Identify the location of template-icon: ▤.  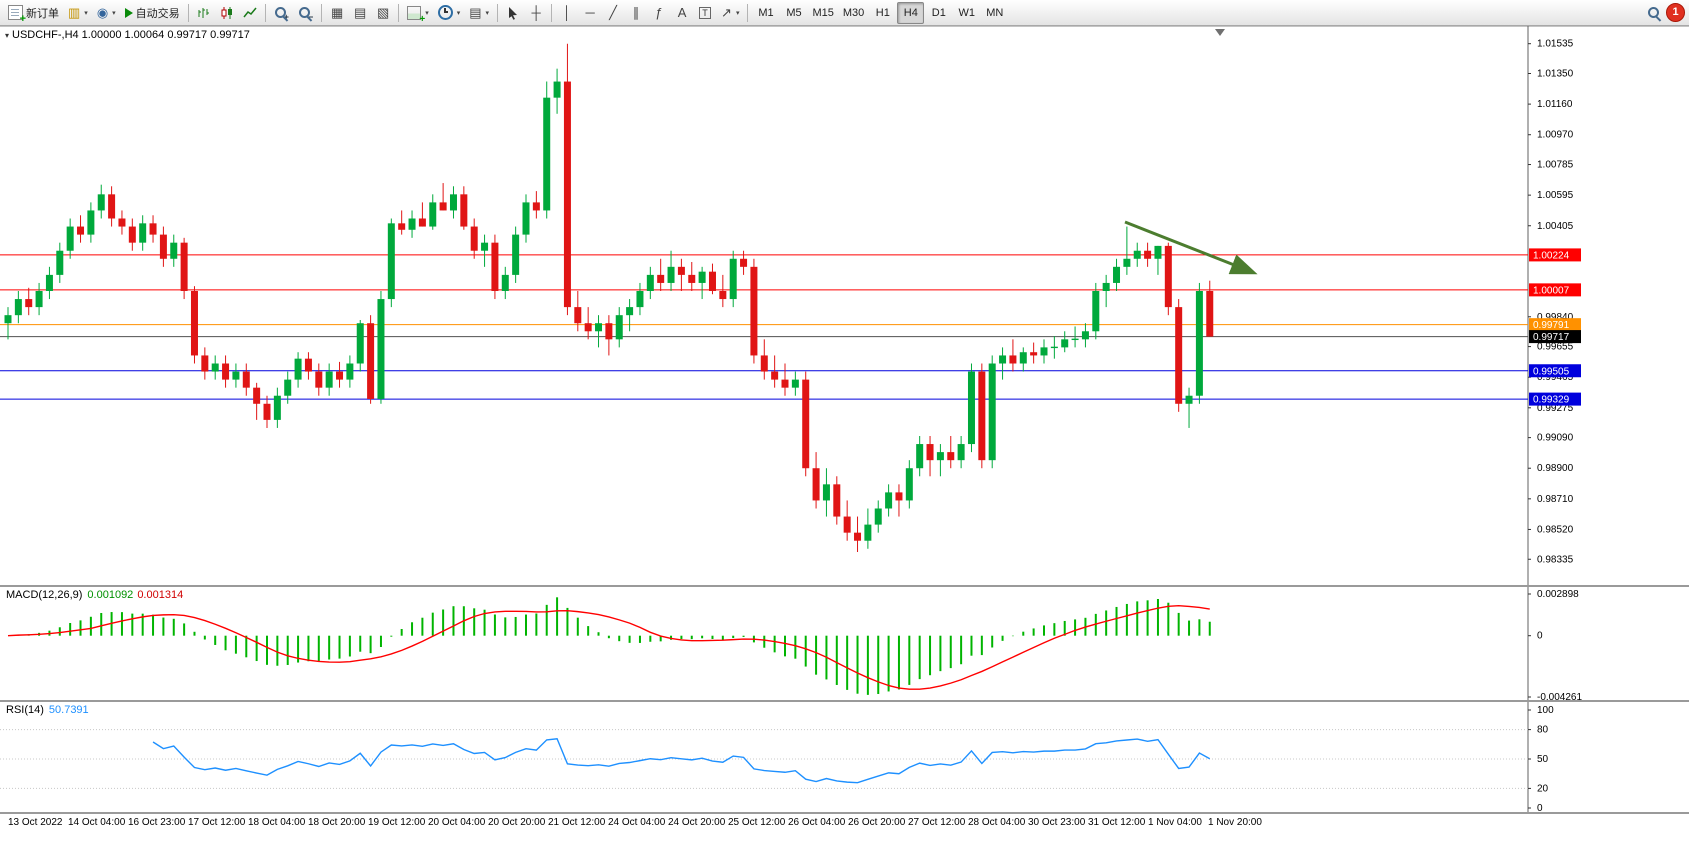
(475, 12).